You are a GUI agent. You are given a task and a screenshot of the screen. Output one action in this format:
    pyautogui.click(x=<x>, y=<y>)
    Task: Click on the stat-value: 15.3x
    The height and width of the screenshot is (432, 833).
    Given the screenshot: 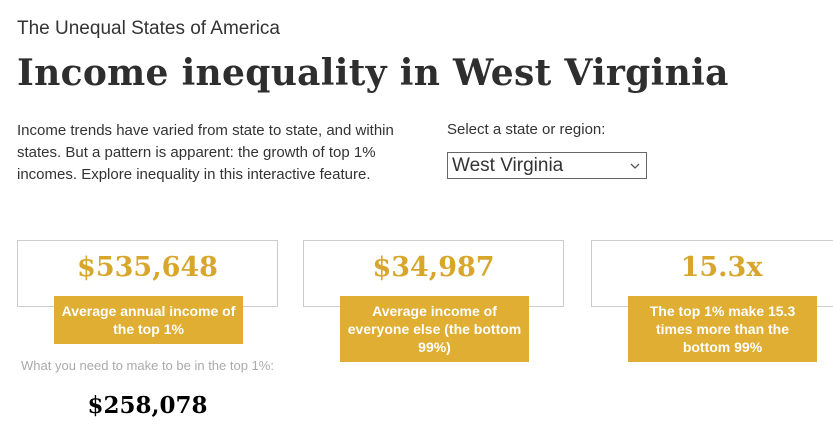 What is the action you would take?
    pyautogui.click(x=721, y=267)
    